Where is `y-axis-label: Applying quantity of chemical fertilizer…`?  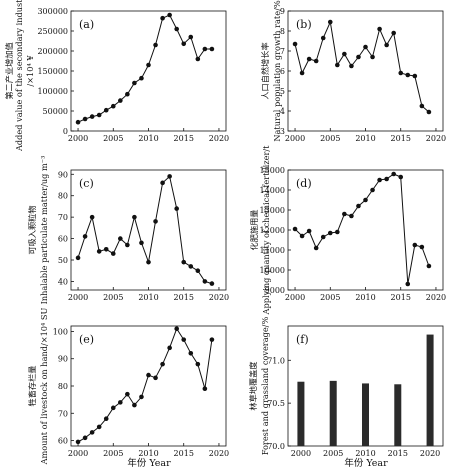
y-axis-label: Applying quantity of chemical fertilizer… is located at coordinates (266, 230).